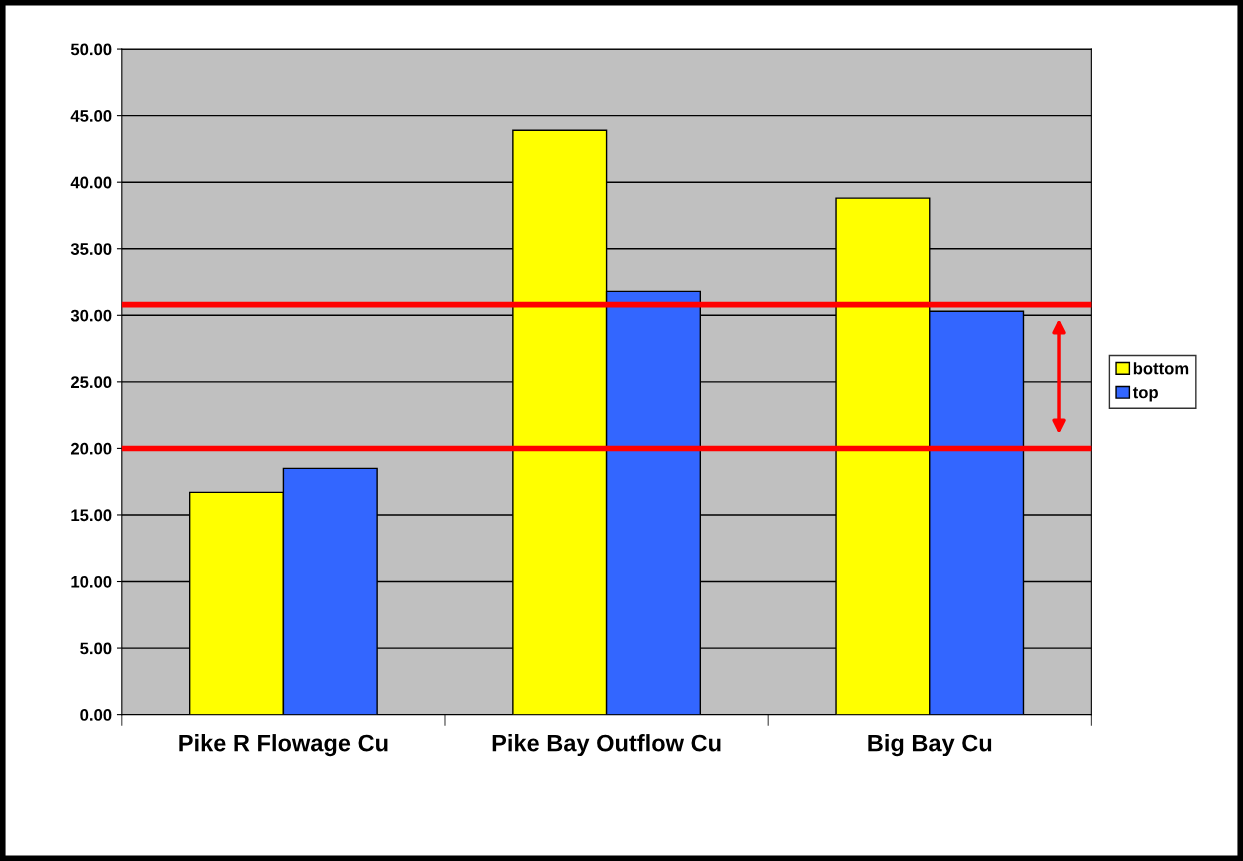 This screenshot has width=1243, height=861. What do you see at coordinates (91, 515) in the screenshot?
I see `y-tick-label: 15.00` at bounding box center [91, 515].